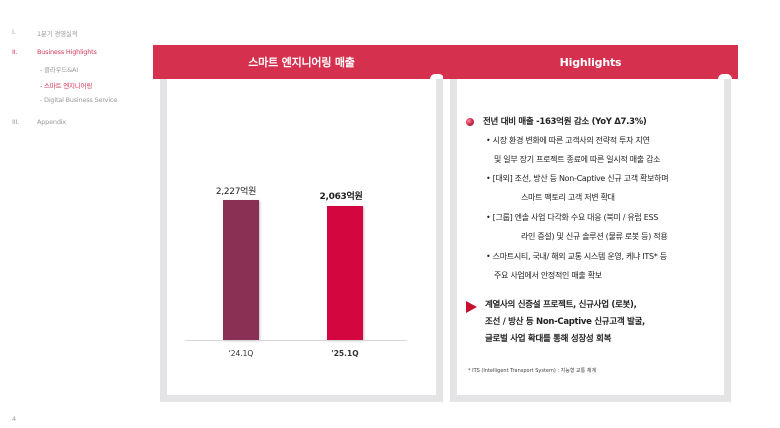 The width and height of the screenshot is (780, 428). What do you see at coordinates (576, 256) in the screenshot?
I see `highlight-bullet-line: • 스마트시티, 국내/ 해외 교통 시스템 운영, 케냐 ITS* 등` at bounding box center [576, 256].